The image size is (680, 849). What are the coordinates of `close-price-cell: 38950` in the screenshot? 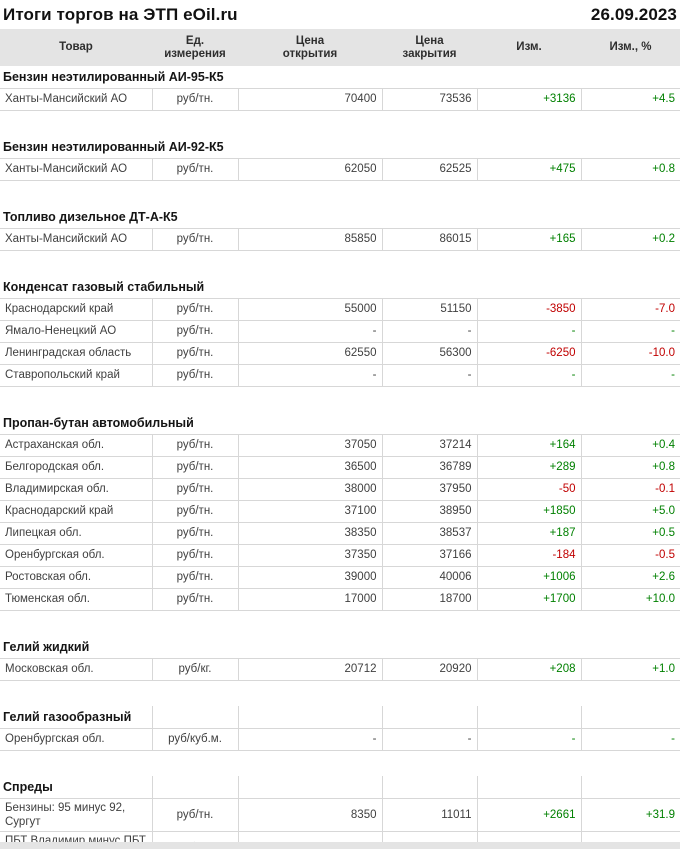 It's located at (429, 511).